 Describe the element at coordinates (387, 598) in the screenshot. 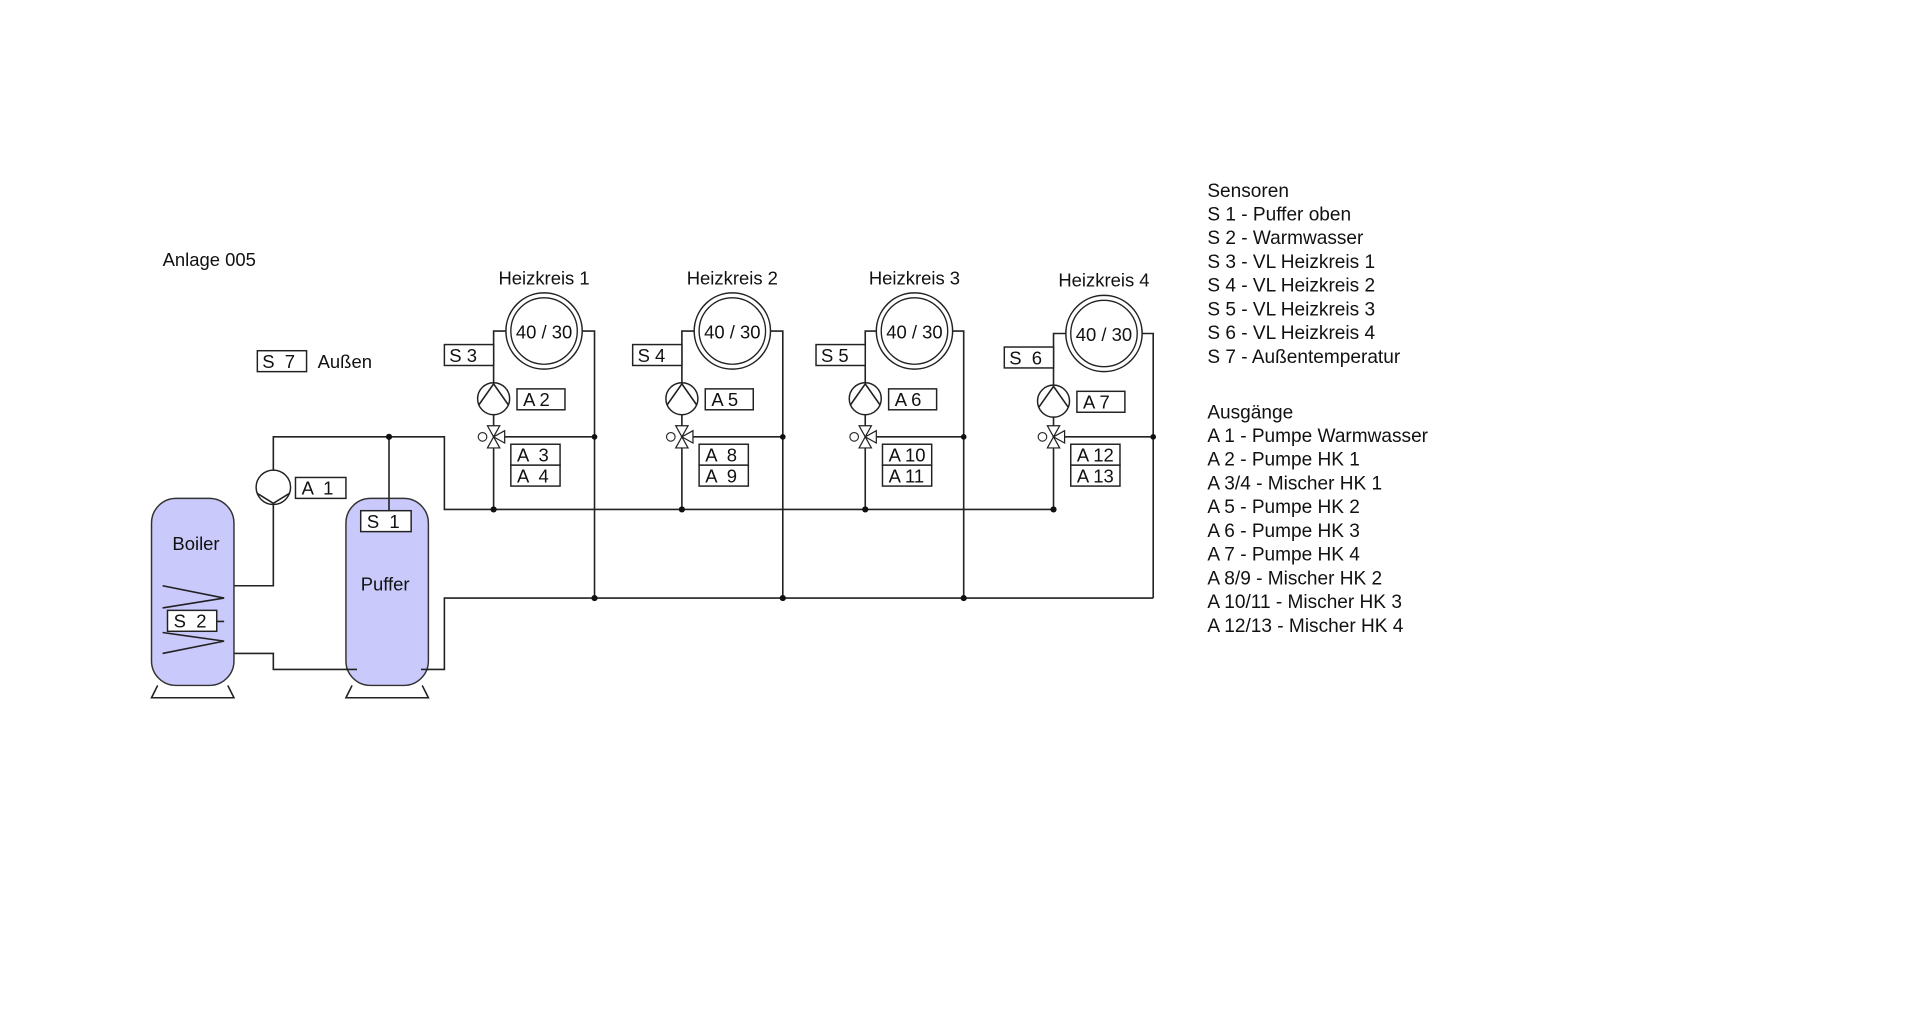

I see `buffer-tank: S 1 Puffer` at that location.